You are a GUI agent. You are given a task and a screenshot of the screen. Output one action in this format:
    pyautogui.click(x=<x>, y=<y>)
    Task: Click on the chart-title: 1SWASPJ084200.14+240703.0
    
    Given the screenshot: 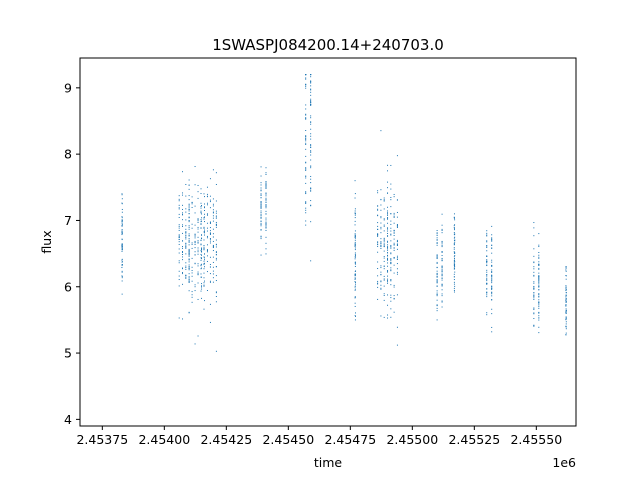 What is the action you would take?
    pyautogui.click(x=328, y=45)
    